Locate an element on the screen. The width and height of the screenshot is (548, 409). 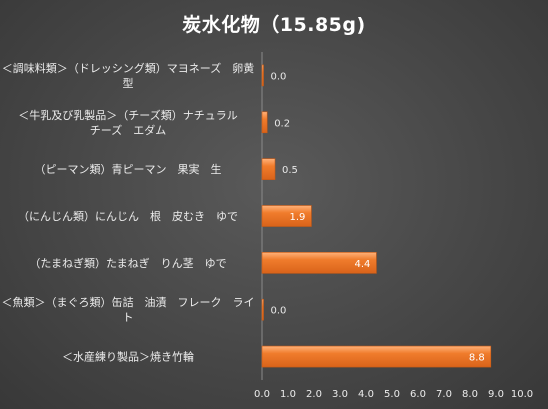
chart-title: 炭水化物（15.85g) is located at coordinates (274, 25).